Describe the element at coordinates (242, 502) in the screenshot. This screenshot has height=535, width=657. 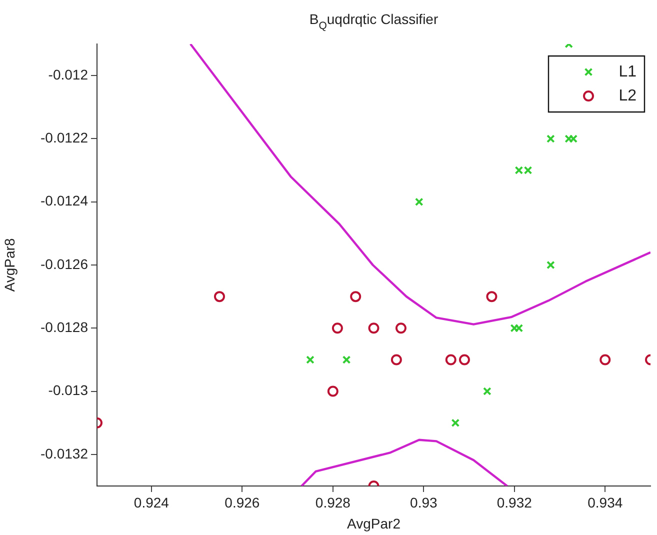
I see `x-tick-label: 0.926` at that location.